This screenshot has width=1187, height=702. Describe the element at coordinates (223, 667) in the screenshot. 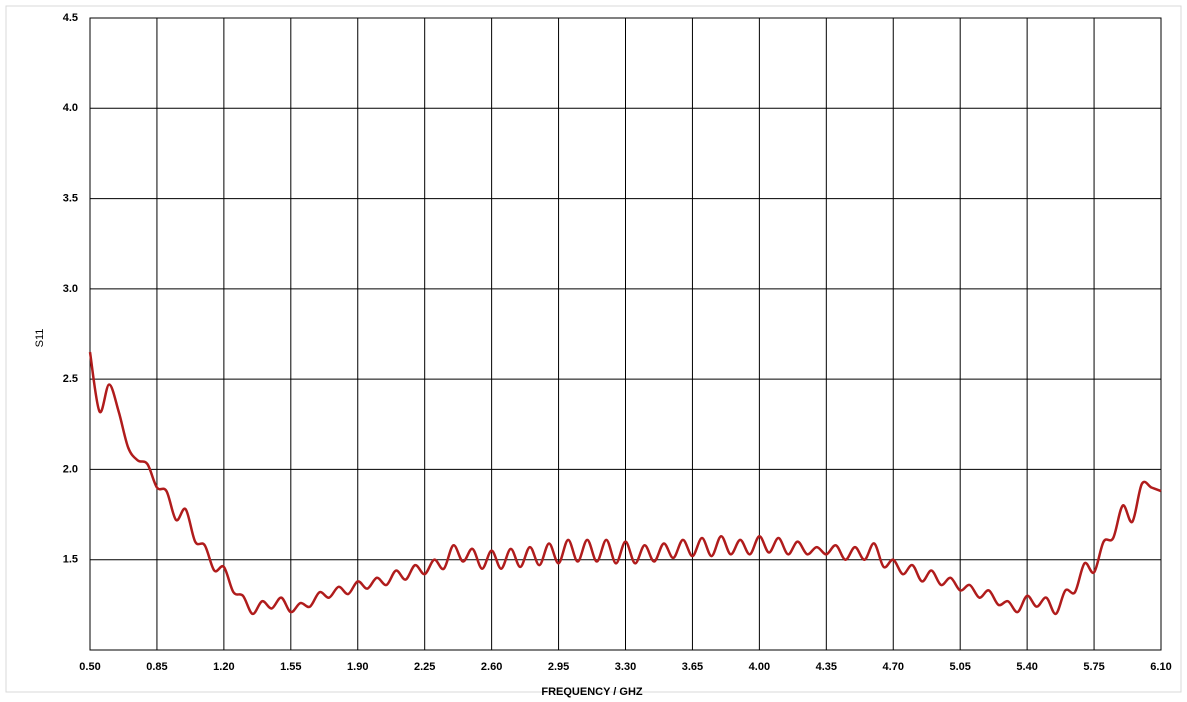

I see `x-tick-label: 1.20` at that location.